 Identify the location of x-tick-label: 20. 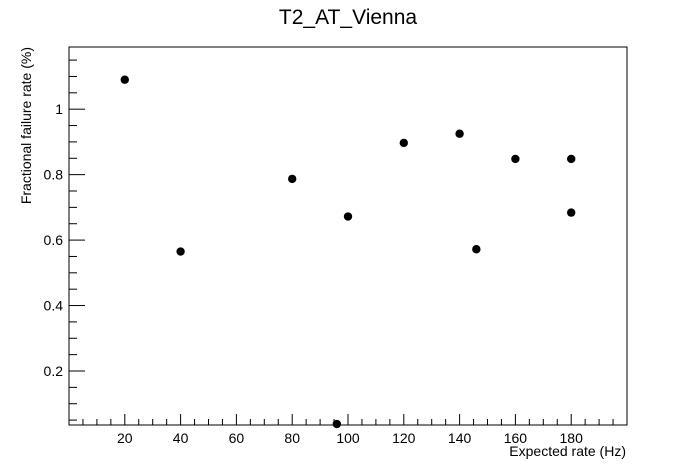
(125, 438).